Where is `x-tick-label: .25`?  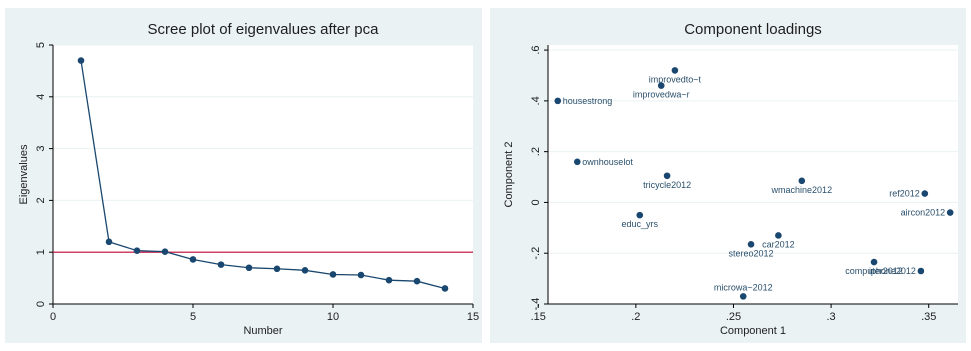
x-tick-label: .25 is located at coordinates (733, 317).